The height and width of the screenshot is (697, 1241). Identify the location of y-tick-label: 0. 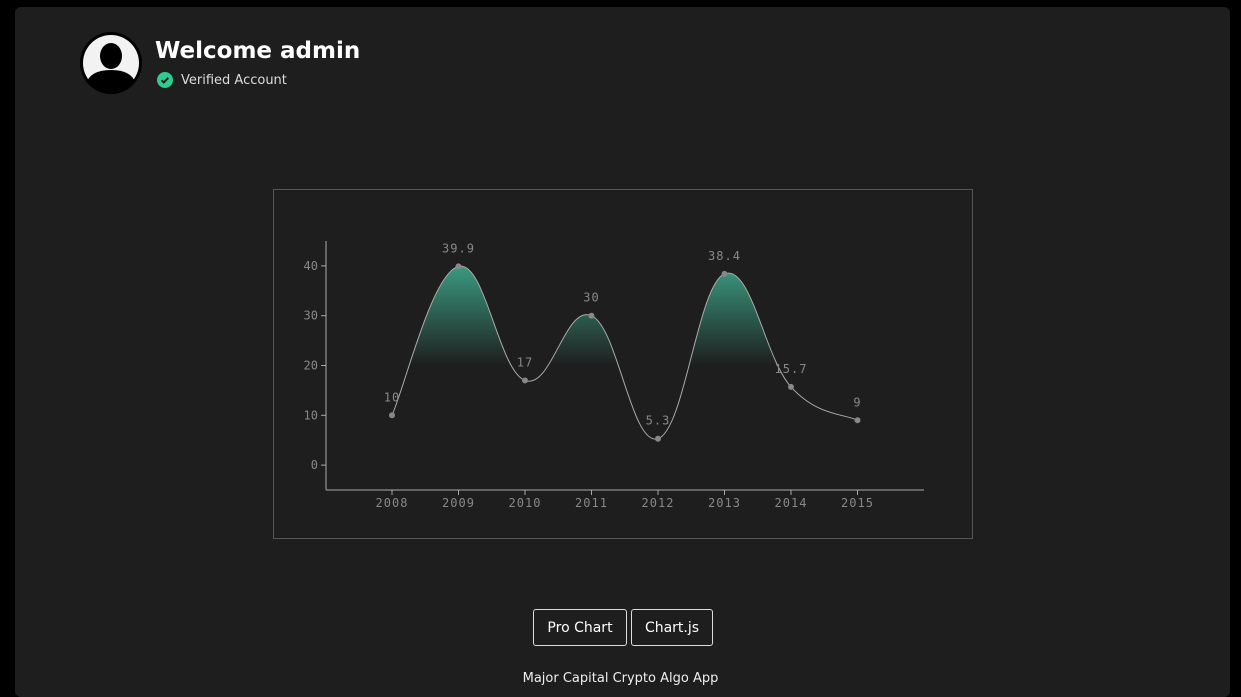
(314, 465).